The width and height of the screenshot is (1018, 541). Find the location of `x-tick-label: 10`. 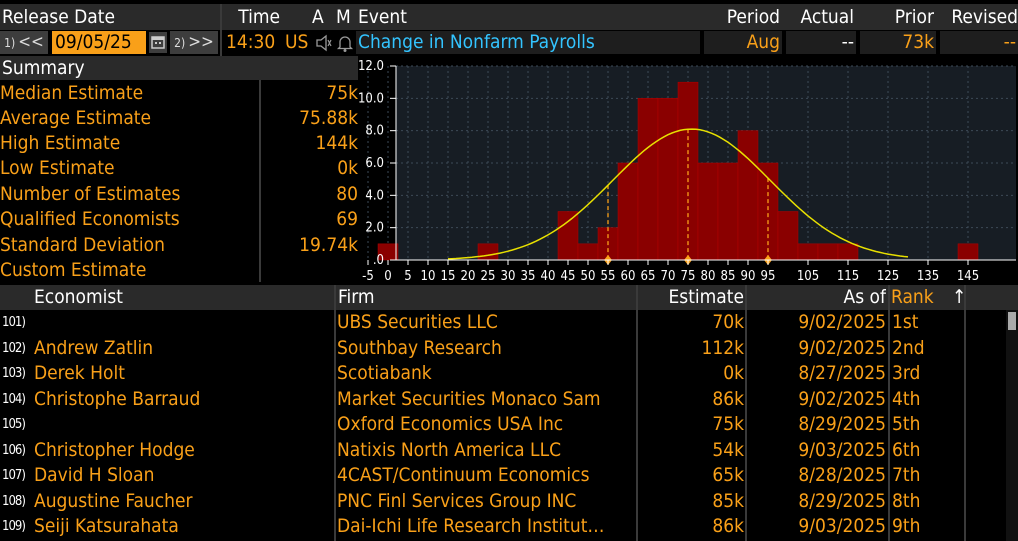

x-tick-label: 10 is located at coordinates (428, 276).